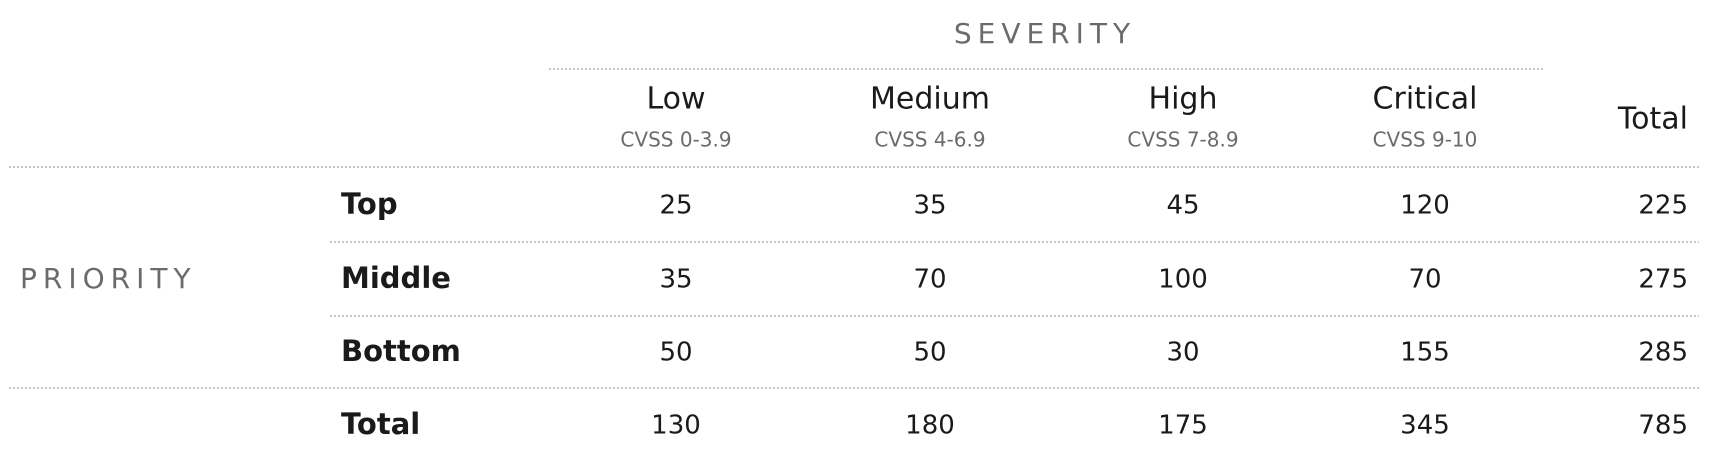  Describe the element at coordinates (1182, 206) in the screenshot. I see `cell-value: 45` at that location.